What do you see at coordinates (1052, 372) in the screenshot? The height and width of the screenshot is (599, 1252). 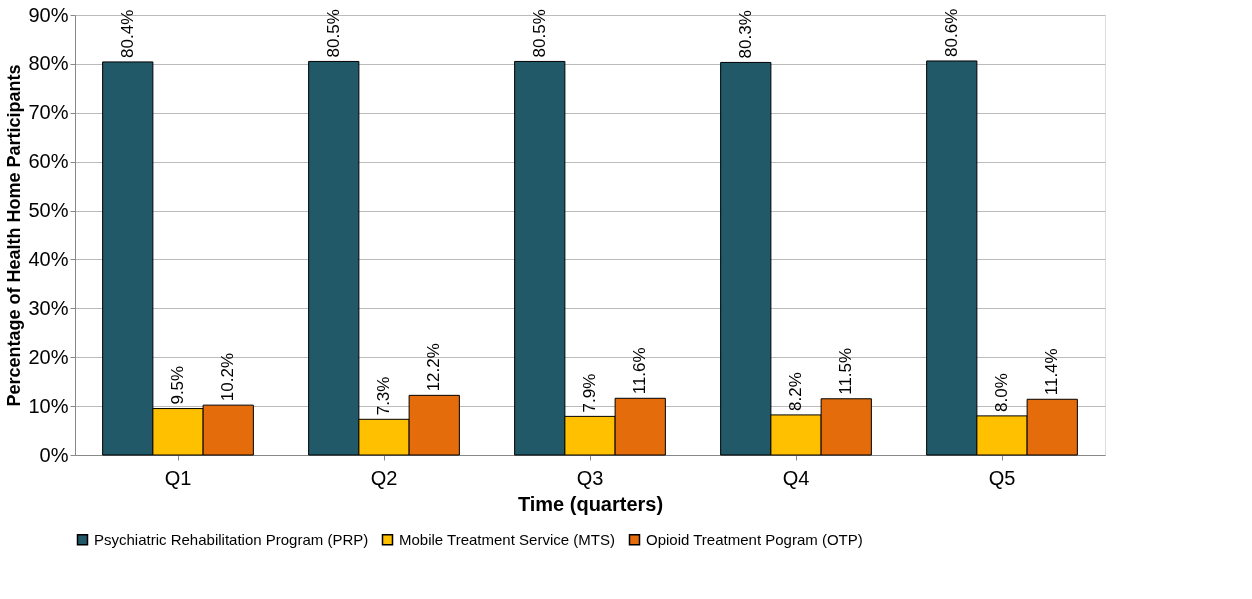 I see `data-label: 11.4%` at bounding box center [1052, 372].